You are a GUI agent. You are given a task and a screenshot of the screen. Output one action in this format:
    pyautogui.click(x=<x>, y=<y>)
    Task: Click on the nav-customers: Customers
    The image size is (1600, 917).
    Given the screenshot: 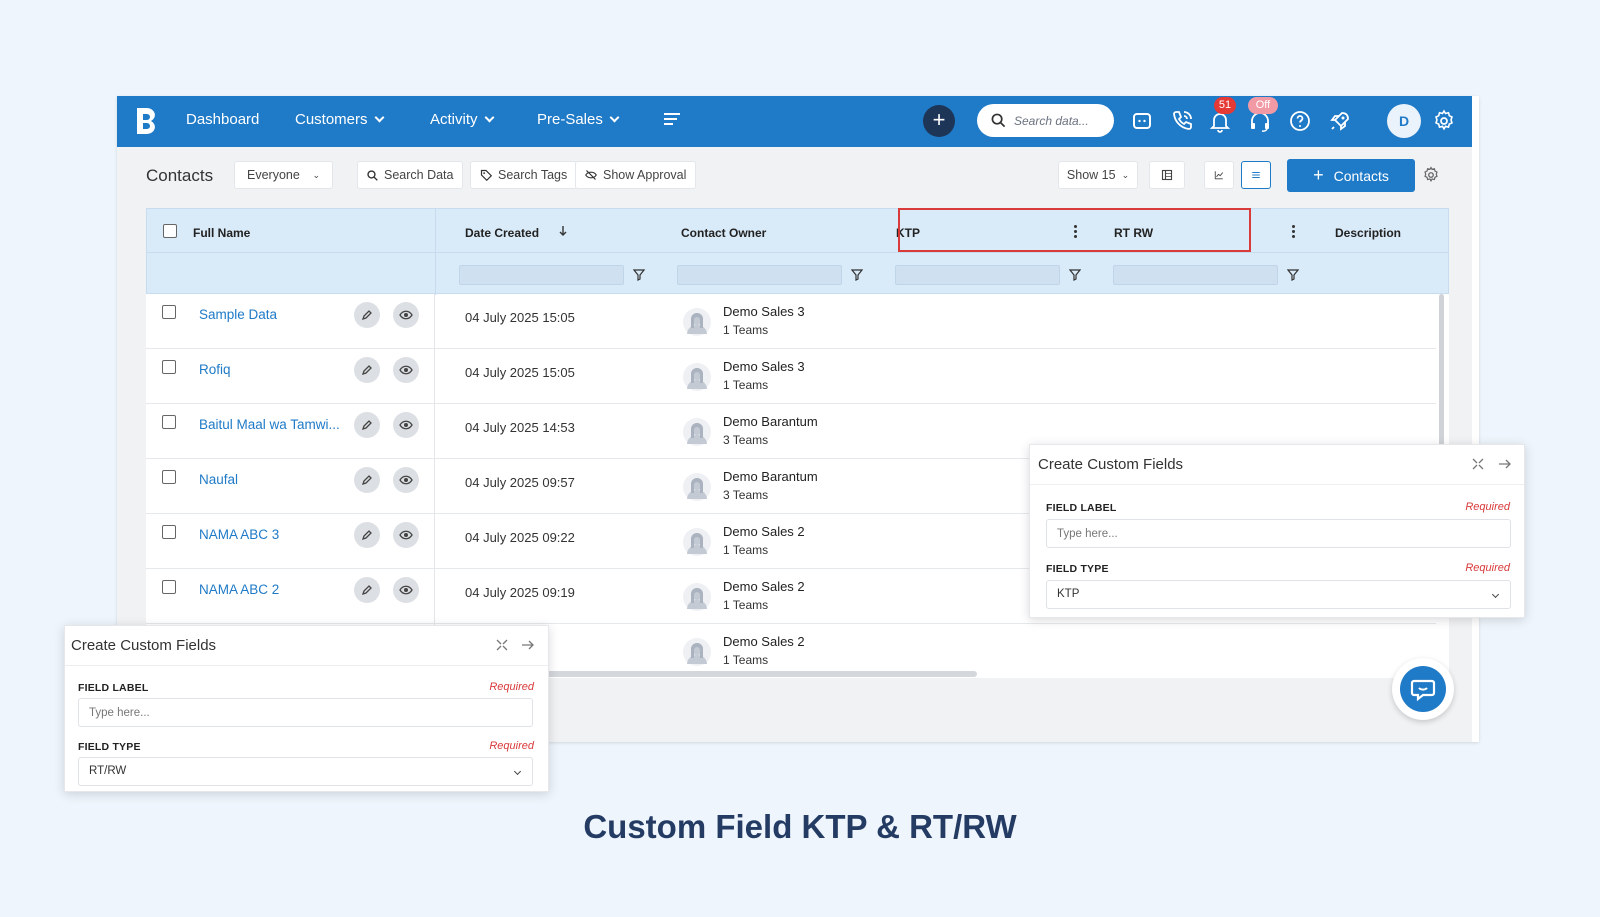 What is the action you would take?
    pyautogui.click(x=339, y=119)
    